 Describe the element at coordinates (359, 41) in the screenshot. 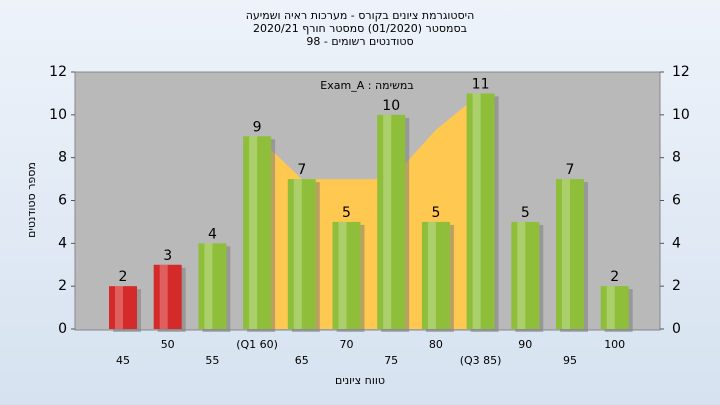

I see `chart-subtitle: סטודנטים רשומים - 98` at that location.